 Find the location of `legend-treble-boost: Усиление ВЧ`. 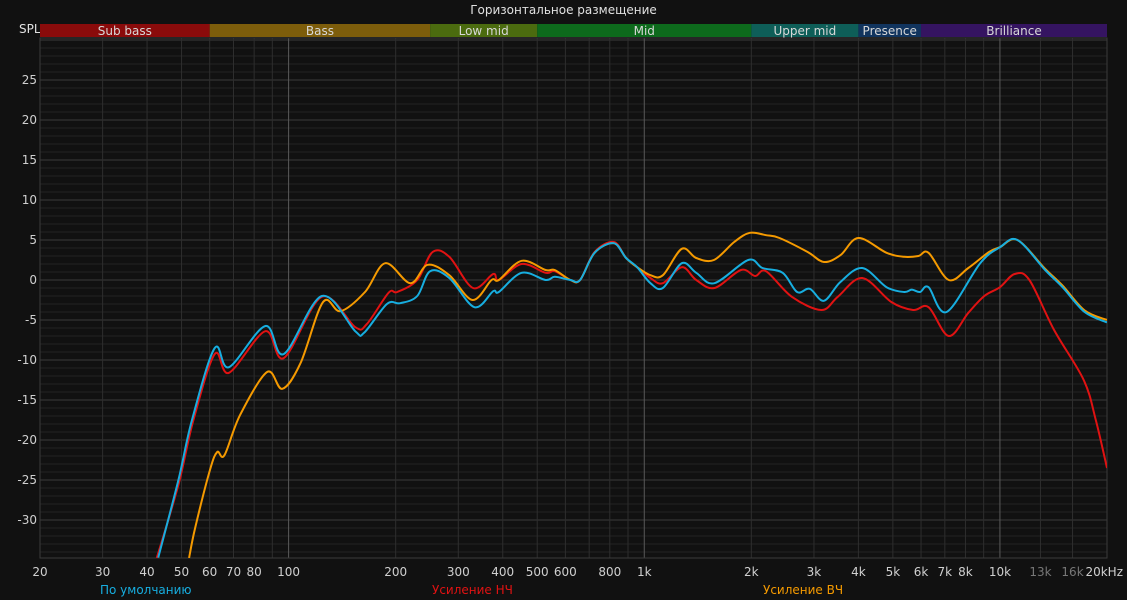

legend-treble-boost: Усиление ВЧ is located at coordinates (803, 590).